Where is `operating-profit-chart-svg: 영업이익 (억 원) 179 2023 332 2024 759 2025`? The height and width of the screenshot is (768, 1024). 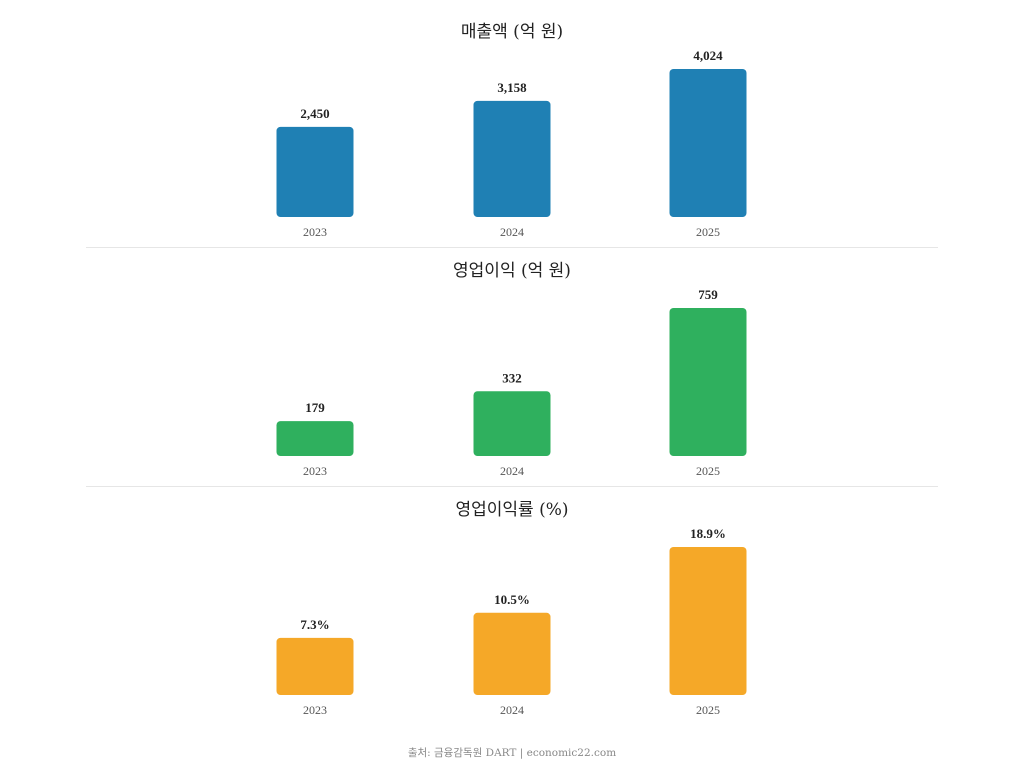 operating-profit-chart-svg: 영업이익 (억 원) 179 2023 332 2024 759 2025 is located at coordinates (511, 369).